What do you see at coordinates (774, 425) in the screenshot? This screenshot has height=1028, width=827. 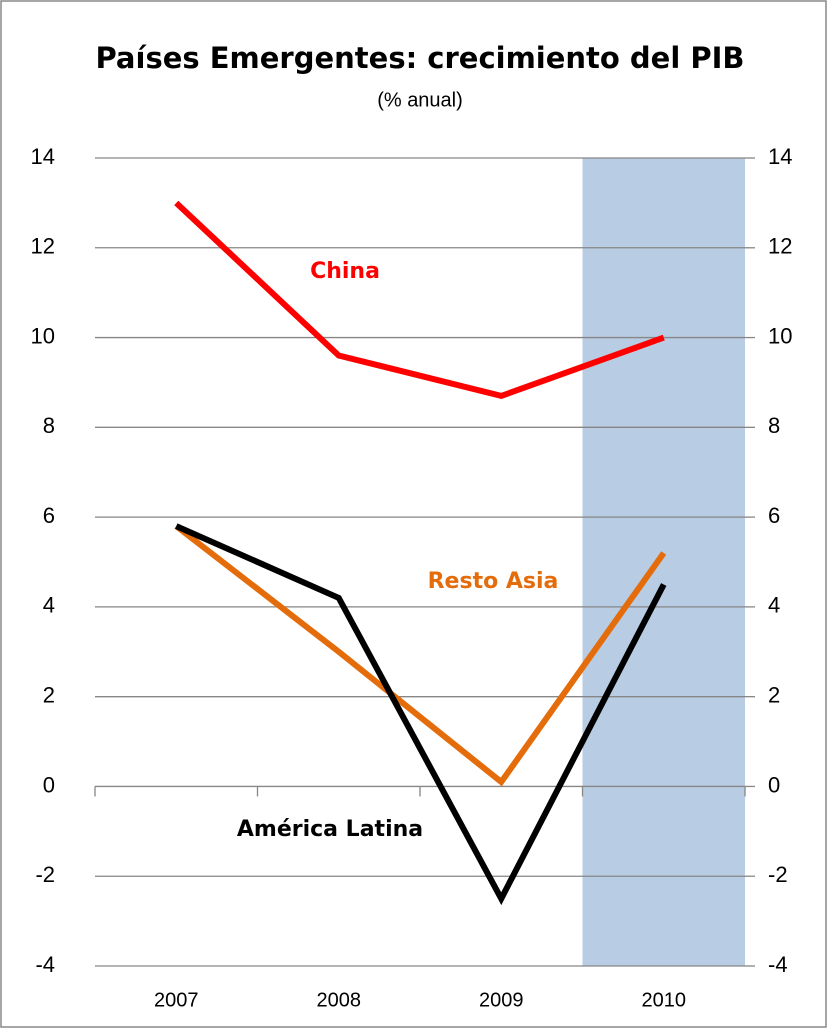 I see `y2-tick-label: 8` at bounding box center [774, 425].